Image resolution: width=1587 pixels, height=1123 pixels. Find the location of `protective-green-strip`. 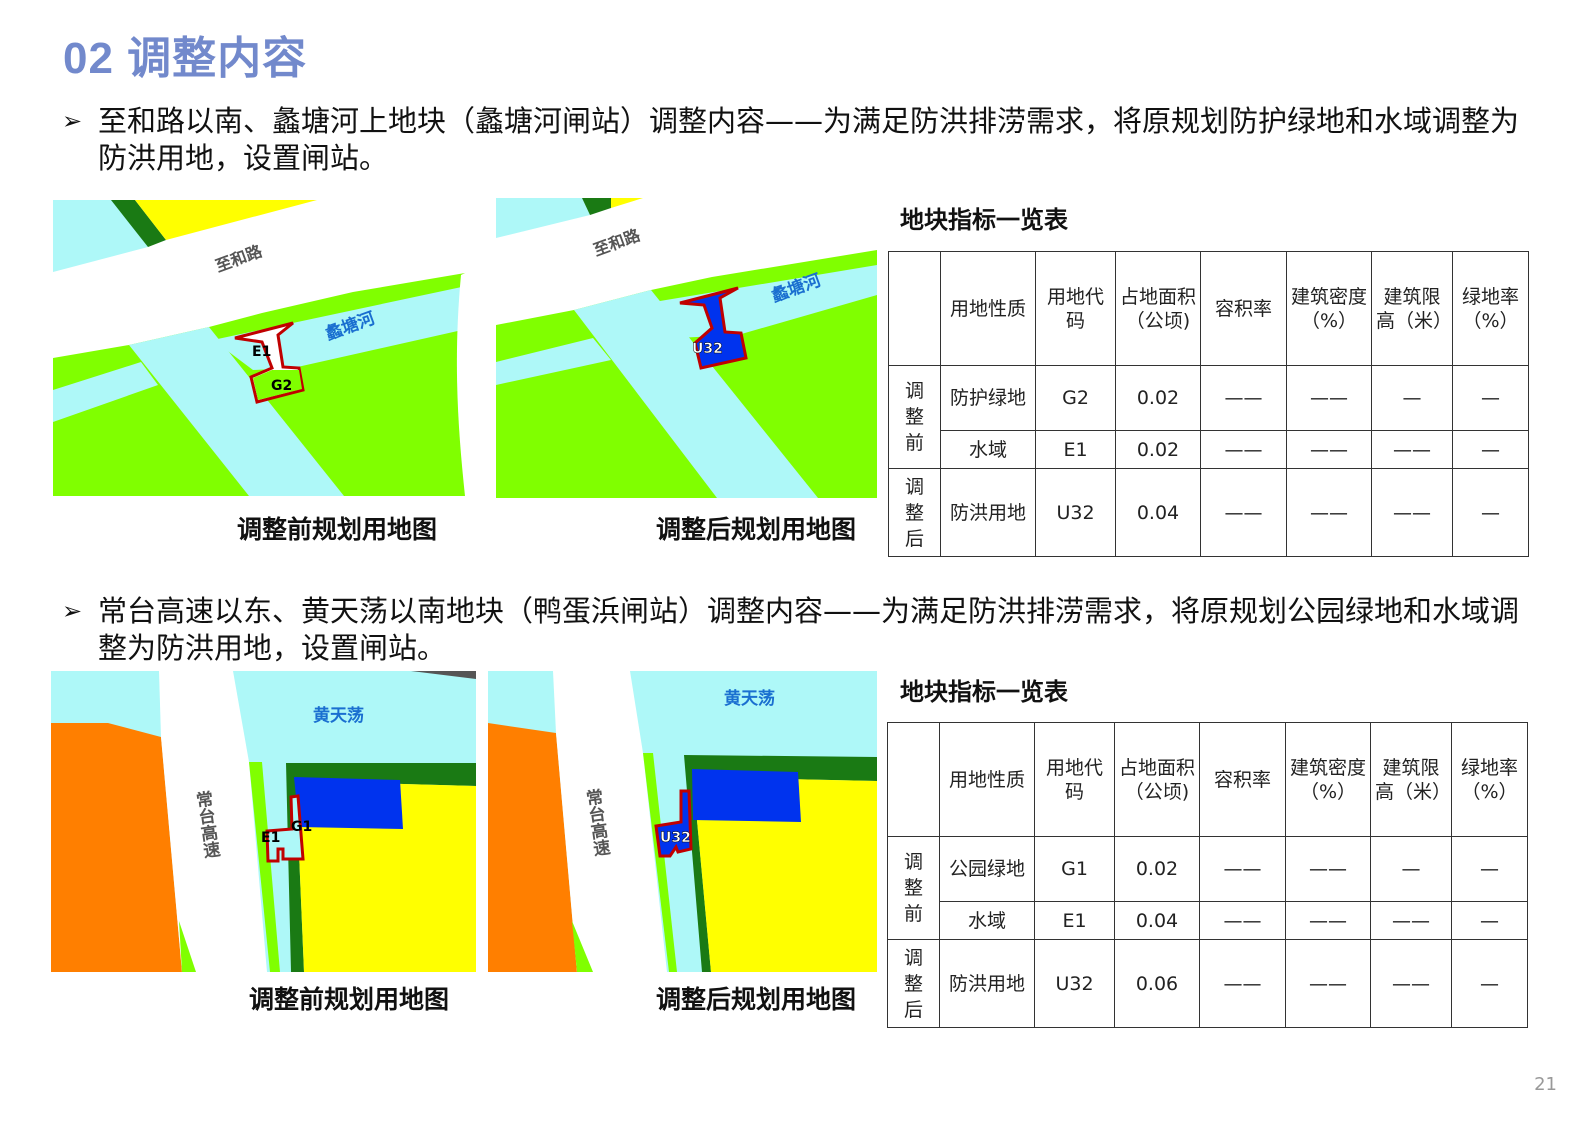

protective-green-strip is located at coordinates (138, 223).